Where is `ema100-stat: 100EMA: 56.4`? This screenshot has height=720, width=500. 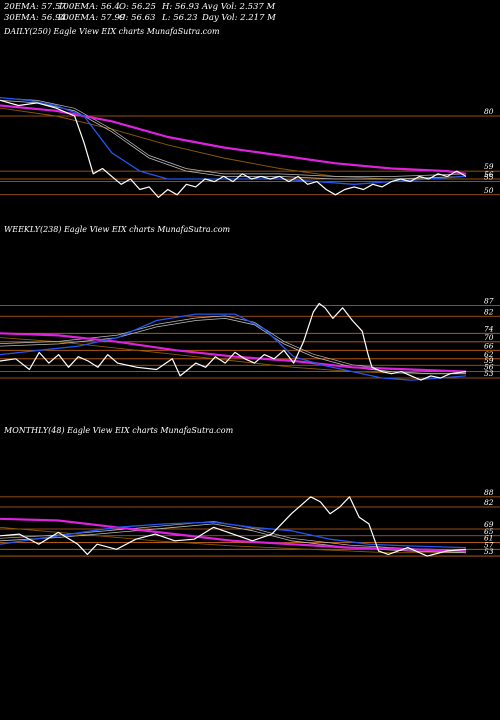
ema100-stat: 100EMA: 56.4 is located at coordinates (89, 7).